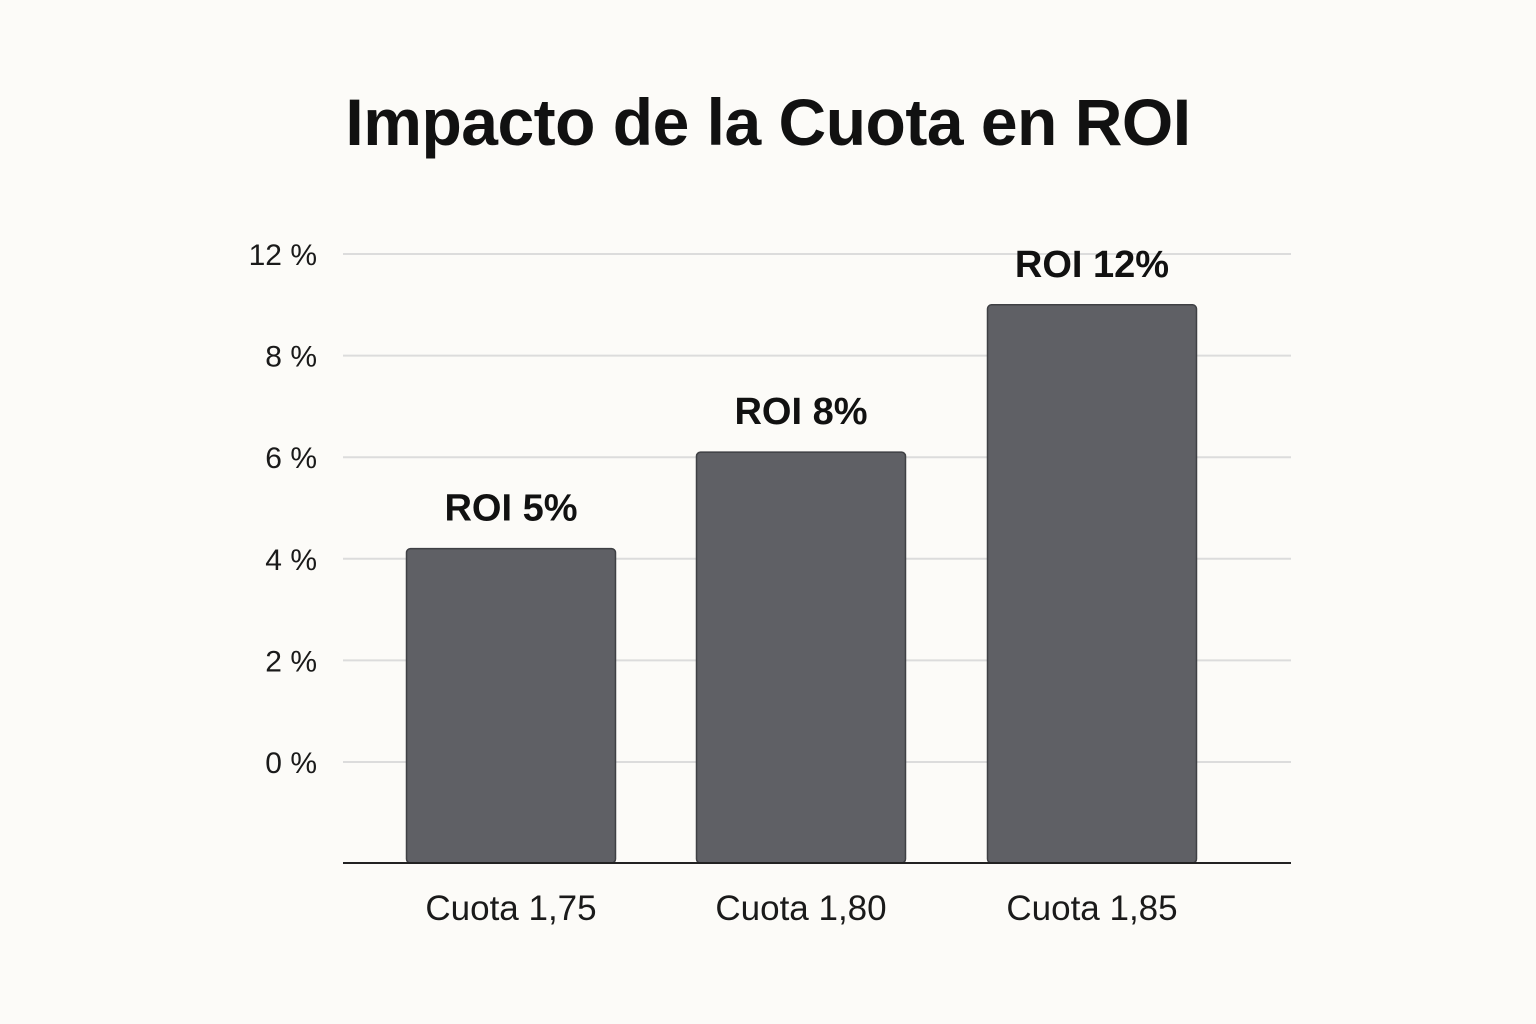 The width and height of the screenshot is (1536, 1024). What do you see at coordinates (291, 560) in the screenshot?
I see `y-tick-label: 4 %` at bounding box center [291, 560].